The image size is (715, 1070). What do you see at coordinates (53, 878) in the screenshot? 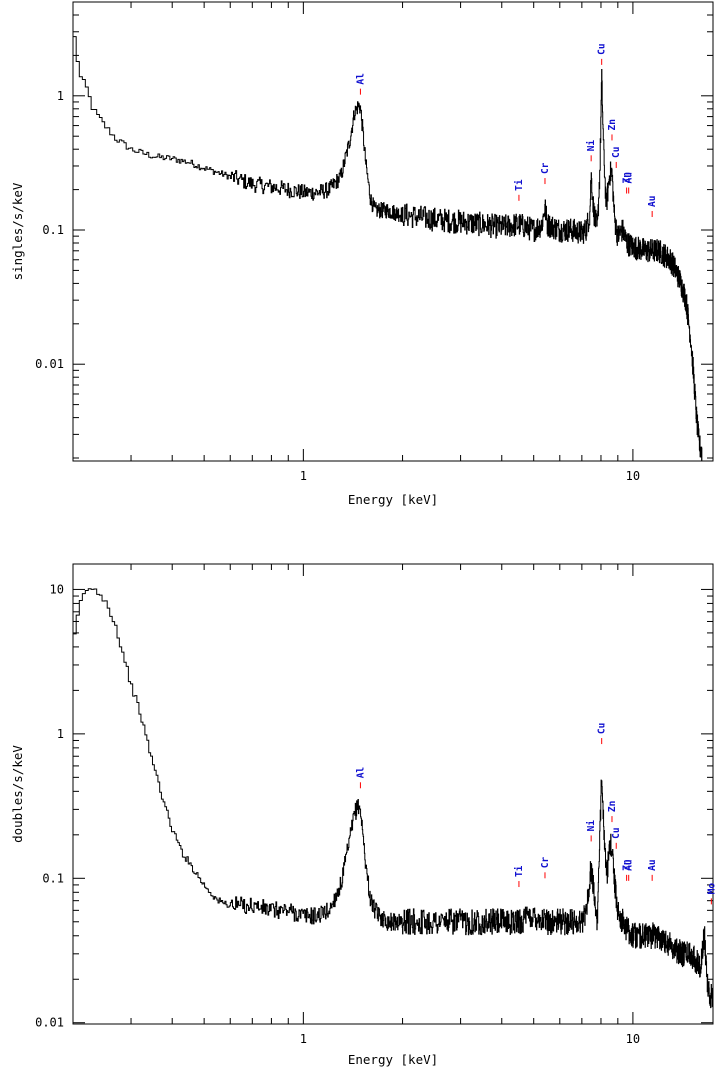
I see `doubles-y-tick-label: 0.1` at bounding box center [53, 878].